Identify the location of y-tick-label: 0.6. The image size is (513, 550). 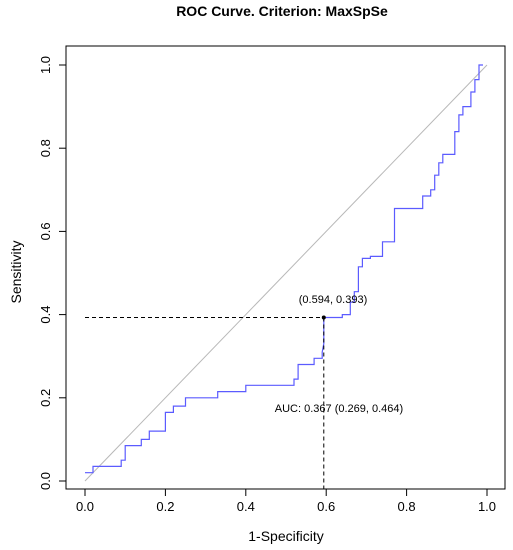
(45, 231).